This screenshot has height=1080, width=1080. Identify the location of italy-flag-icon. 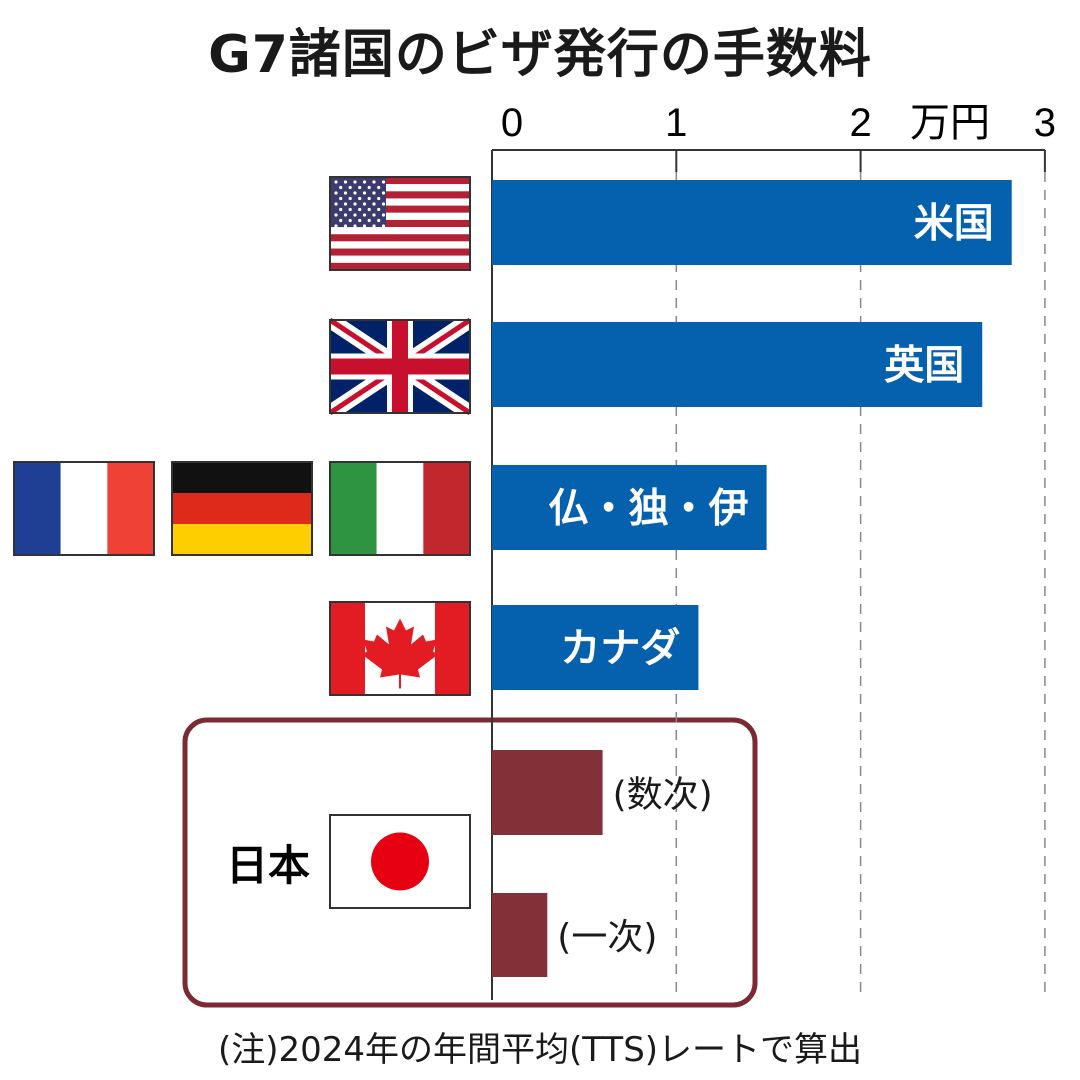
(400, 508).